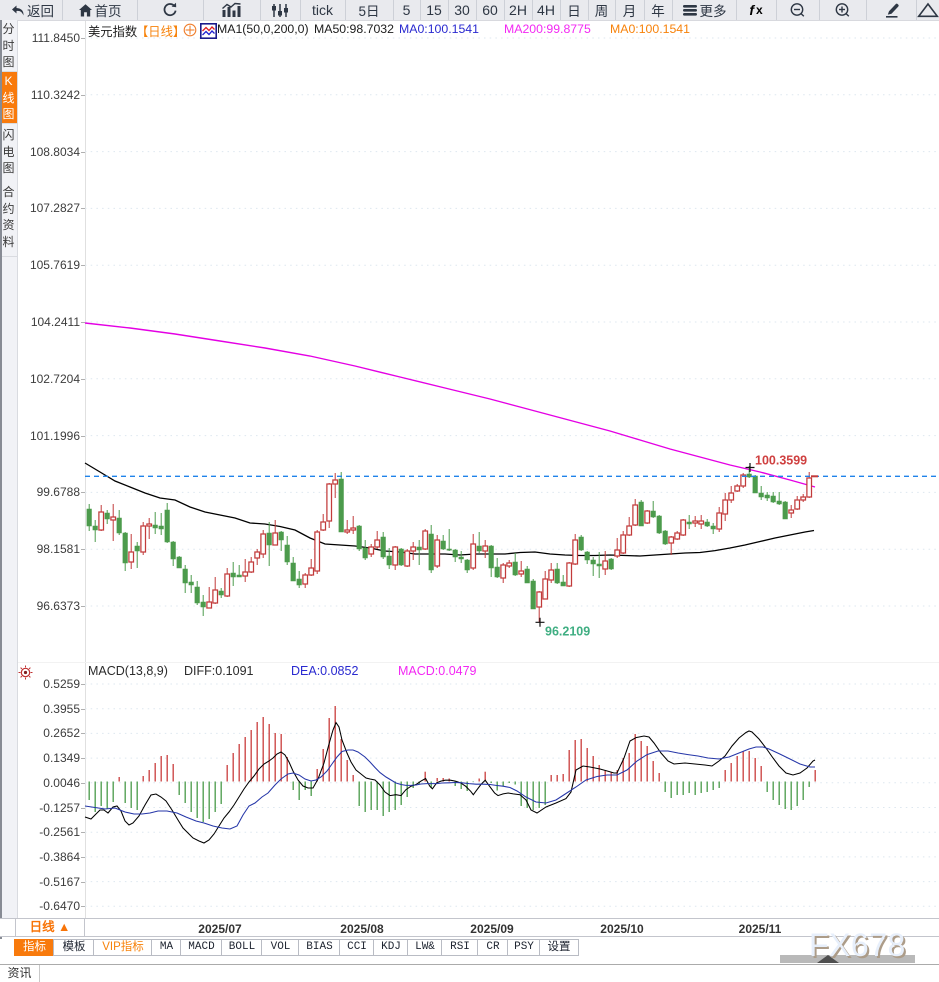 The height and width of the screenshot is (982, 939). Describe the element at coordinates (781, 461) in the screenshot. I see `svg-text: 100.3599` at that location.